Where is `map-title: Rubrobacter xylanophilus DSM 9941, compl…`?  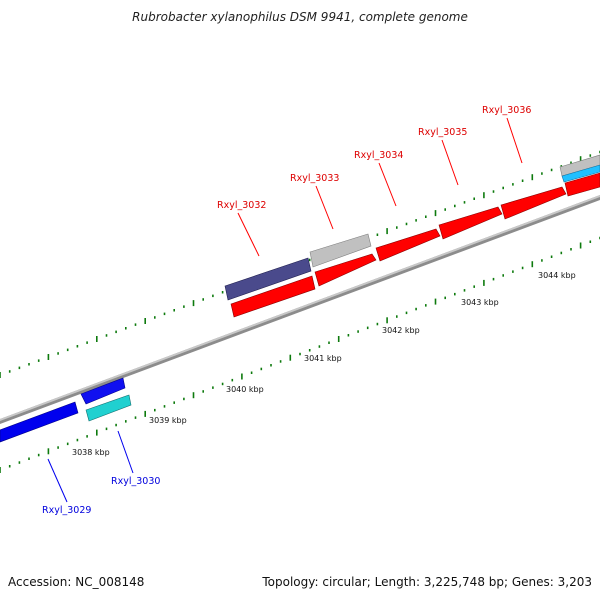 map-title: Rubrobacter xylanophilus DSM 9941, compl… is located at coordinates (300, 17).